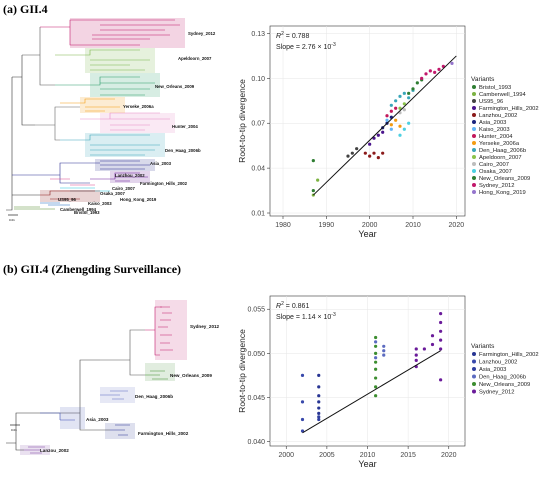 The image size is (550, 495). I want to click on slope-label: Slope = 2.76 × 10-3, so click(306, 46).